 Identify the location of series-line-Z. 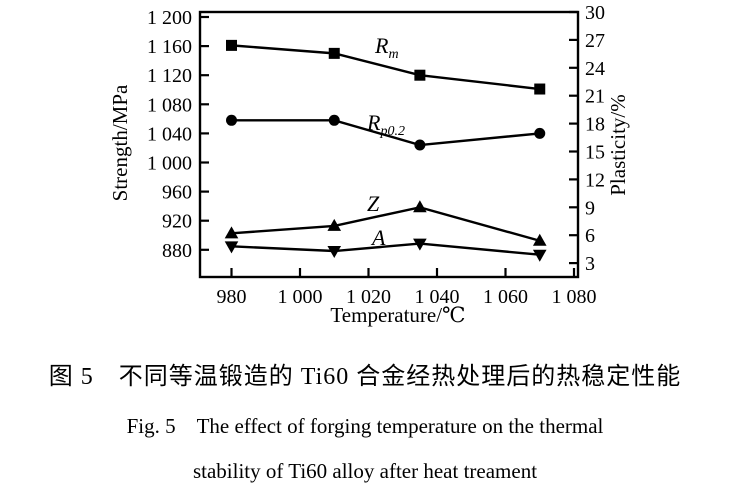
(386, 224).